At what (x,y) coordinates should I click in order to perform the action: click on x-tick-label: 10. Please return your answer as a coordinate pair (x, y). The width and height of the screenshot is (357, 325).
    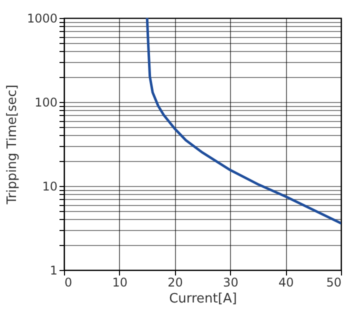
    Looking at the image, I should click on (120, 283).